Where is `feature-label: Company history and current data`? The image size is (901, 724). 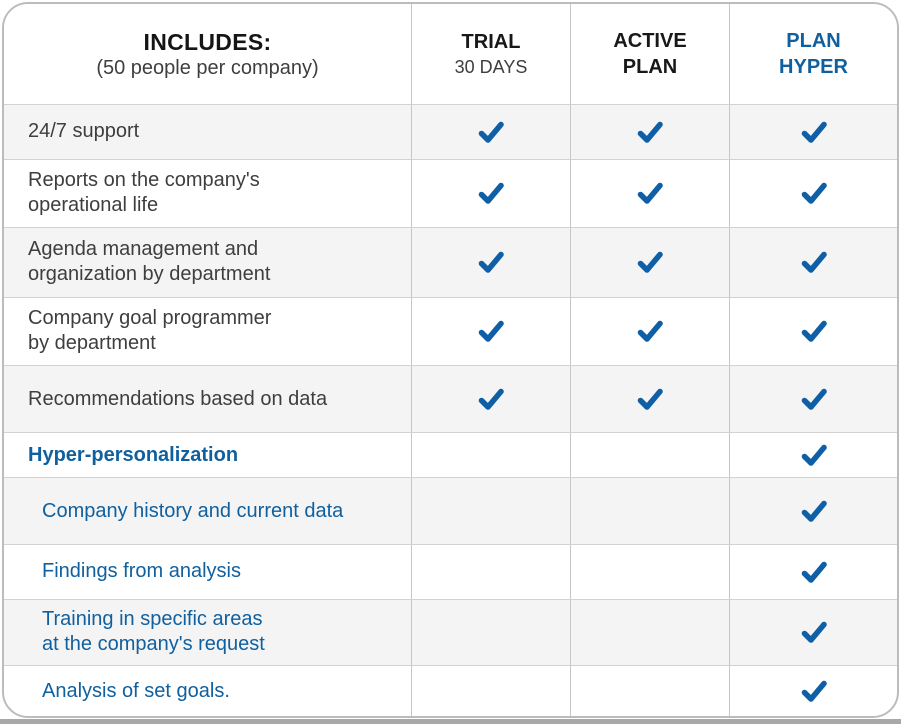 feature-label: Company history and current data is located at coordinates (208, 511).